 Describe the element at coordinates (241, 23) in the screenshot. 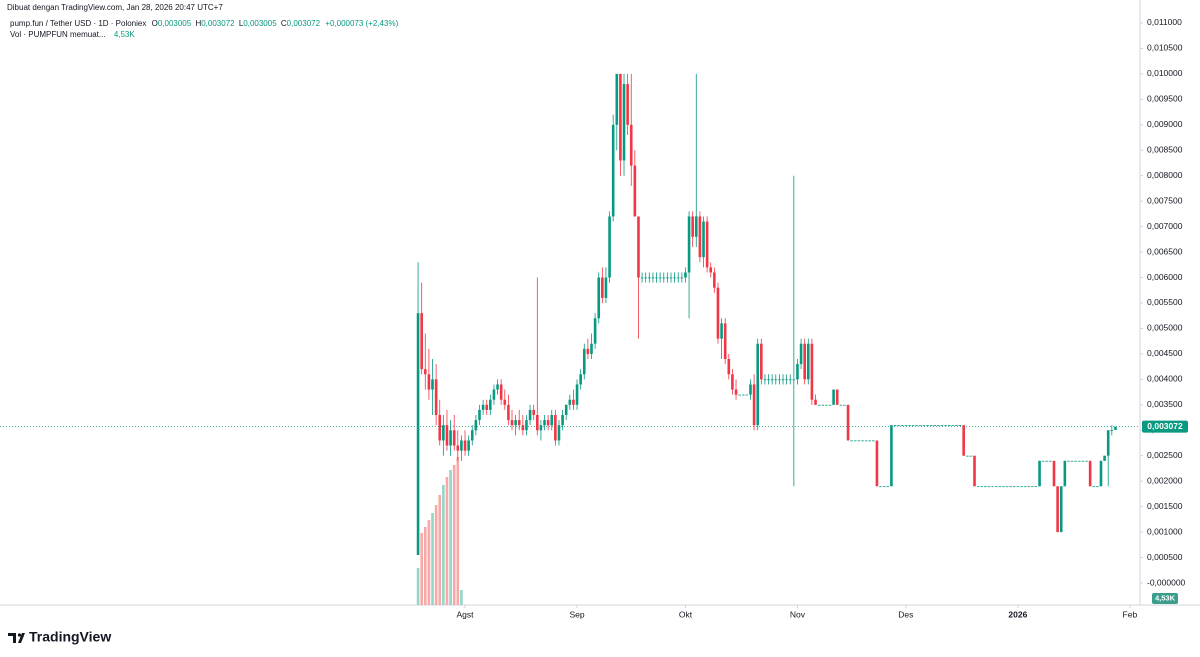

I see `ohlc-key: L` at that location.